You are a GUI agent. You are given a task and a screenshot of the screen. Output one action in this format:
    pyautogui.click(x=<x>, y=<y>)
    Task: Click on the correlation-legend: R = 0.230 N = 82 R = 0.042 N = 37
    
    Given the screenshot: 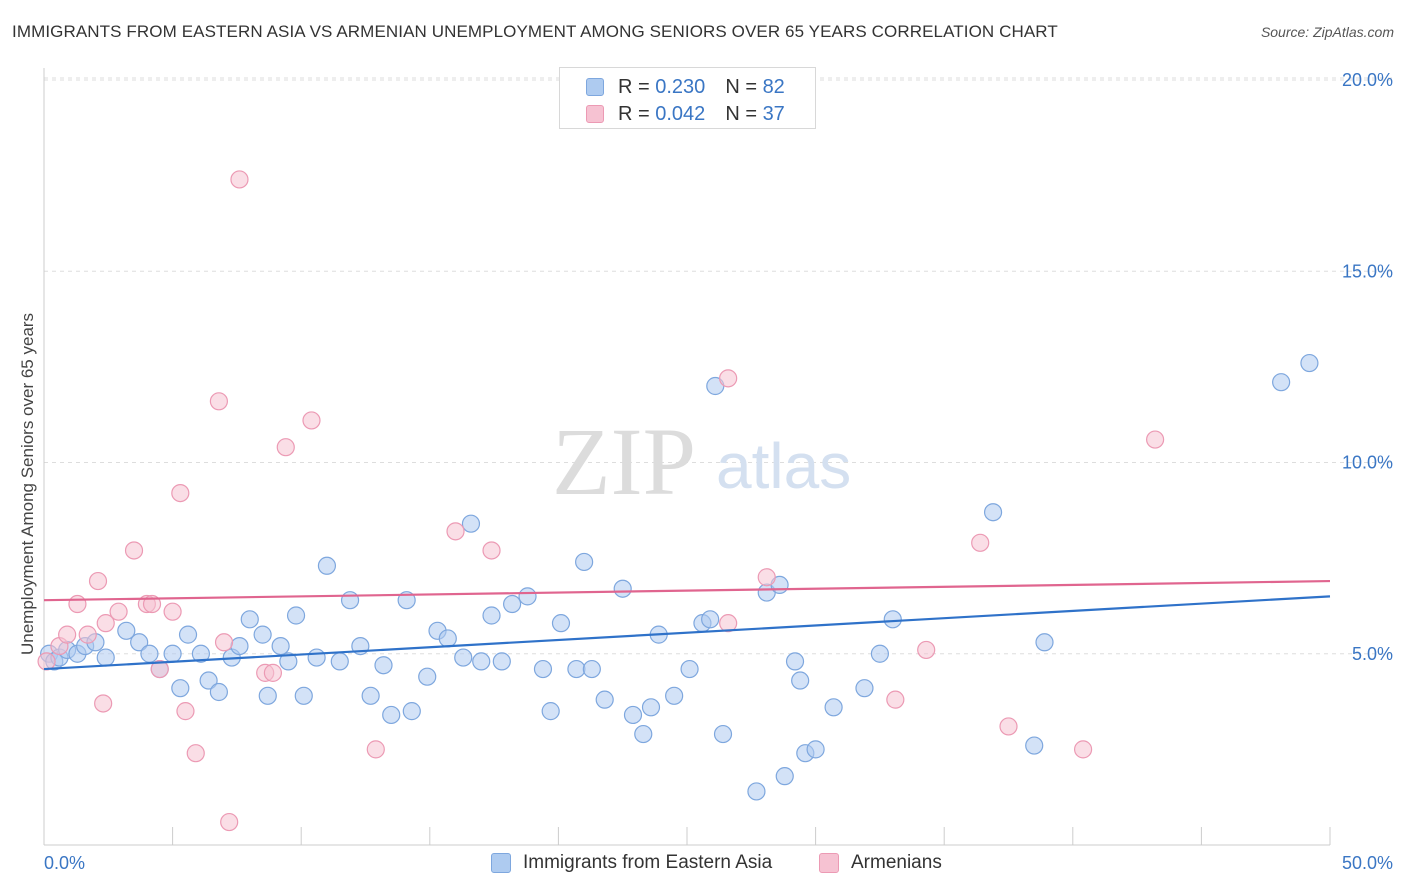 What is the action you would take?
    pyautogui.click(x=687, y=98)
    